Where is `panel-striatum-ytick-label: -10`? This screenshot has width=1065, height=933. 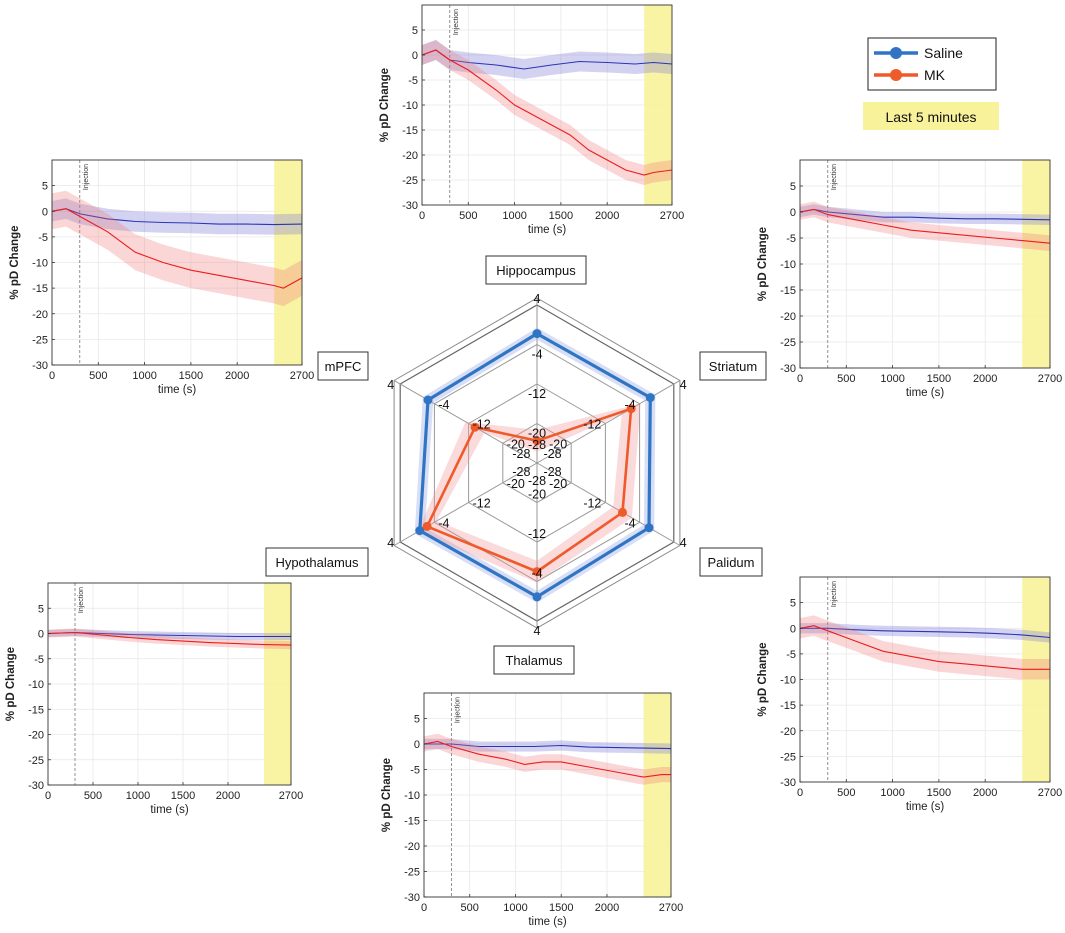 panel-striatum-ytick-label: -10 is located at coordinates (788, 265).